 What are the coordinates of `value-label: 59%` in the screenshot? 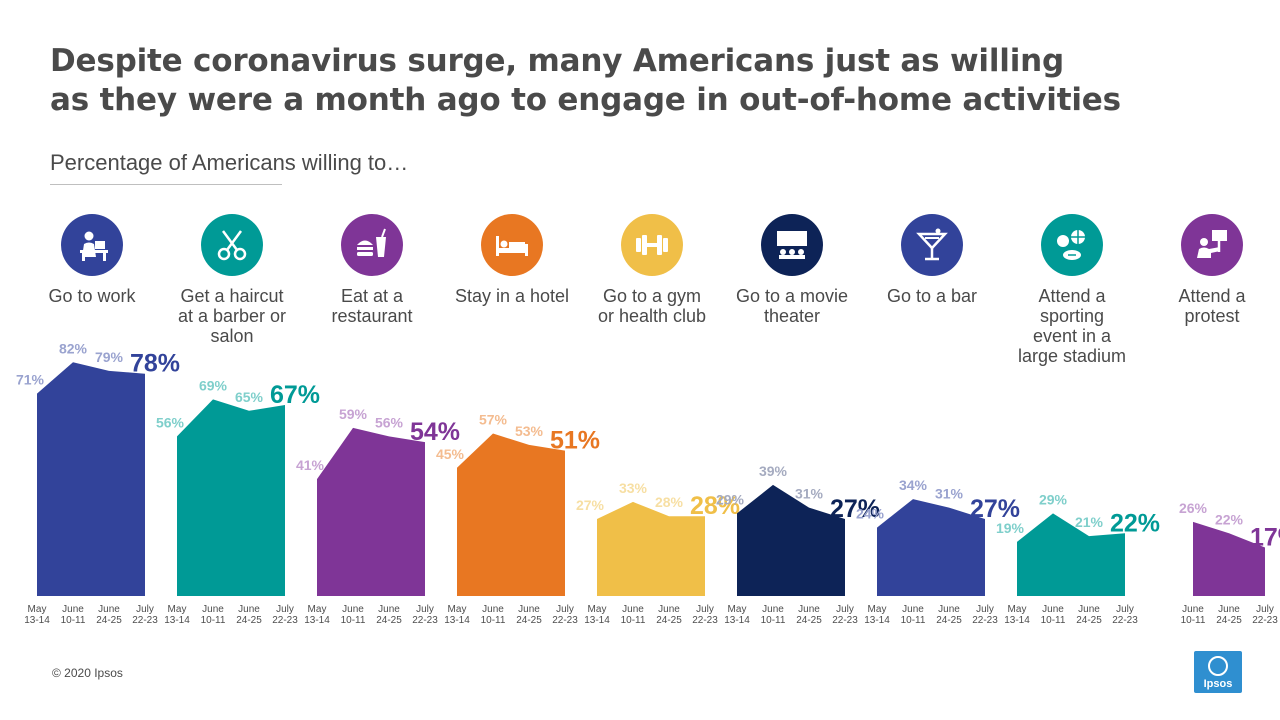 It's located at (353, 414).